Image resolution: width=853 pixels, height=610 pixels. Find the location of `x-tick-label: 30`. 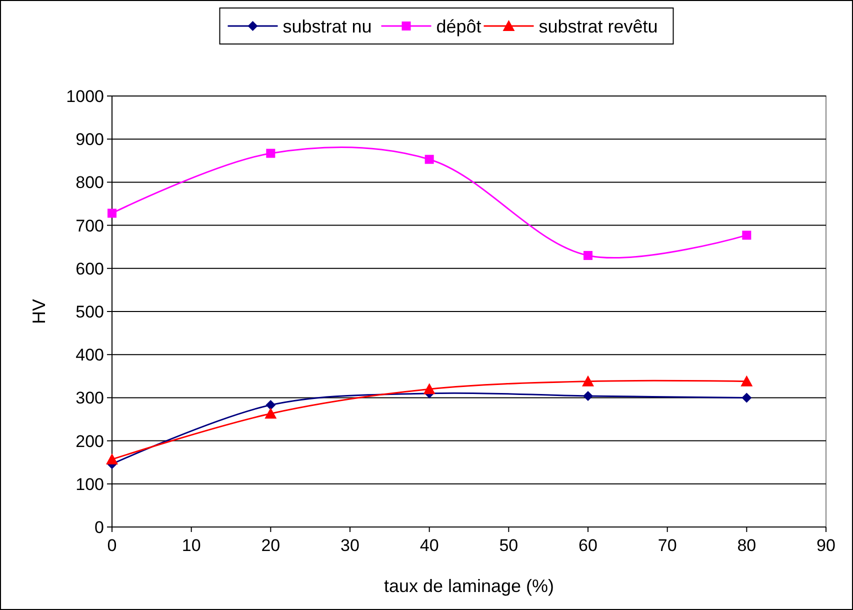

x-tick-label: 30 is located at coordinates (350, 545).